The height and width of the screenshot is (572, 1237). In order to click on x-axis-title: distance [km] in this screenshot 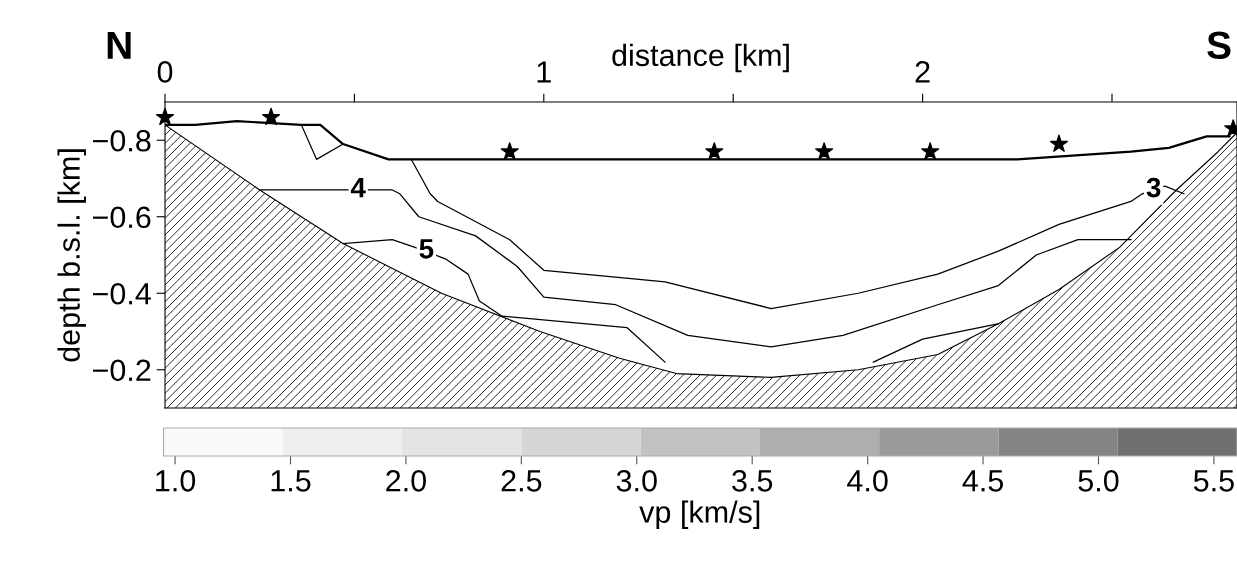, I will do `click(700, 58)`.